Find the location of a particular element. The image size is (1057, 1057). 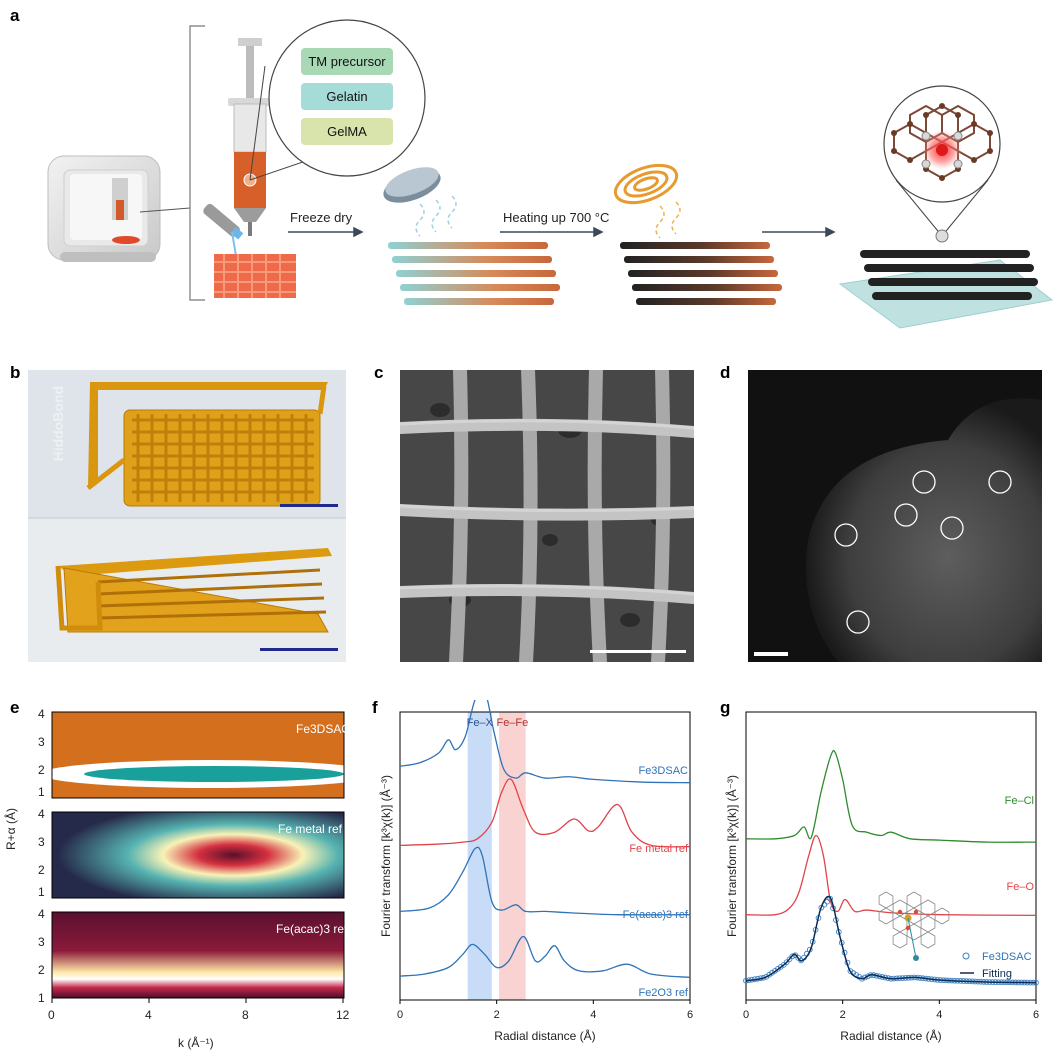

panel-letter-e: e is located at coordinates (15, 707).